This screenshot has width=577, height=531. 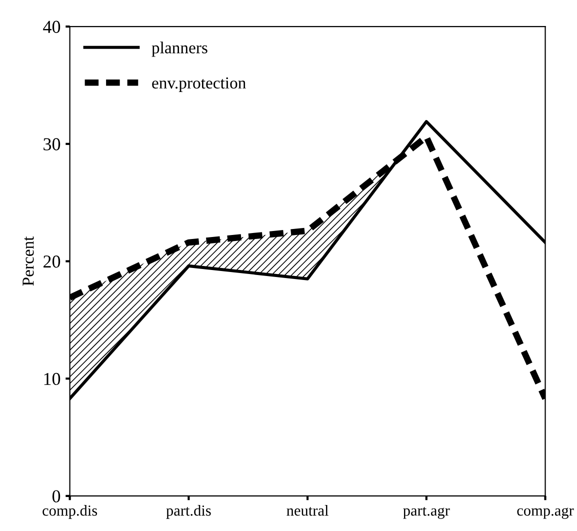 What do you see at coordinates (426, 512) in the screenshot?
I see `x-tick-label: part.agr` at bounding box center [426, 512].